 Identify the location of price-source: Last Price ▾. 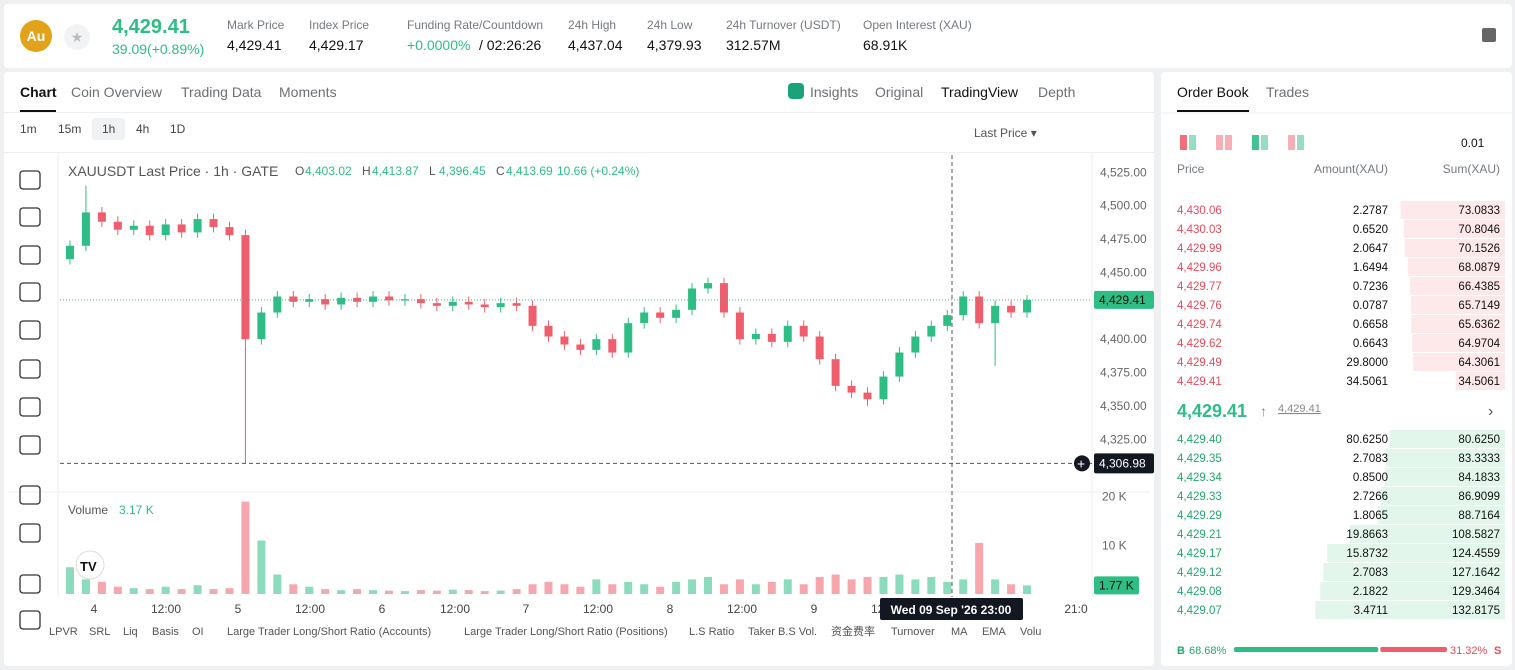
(1005, 133).